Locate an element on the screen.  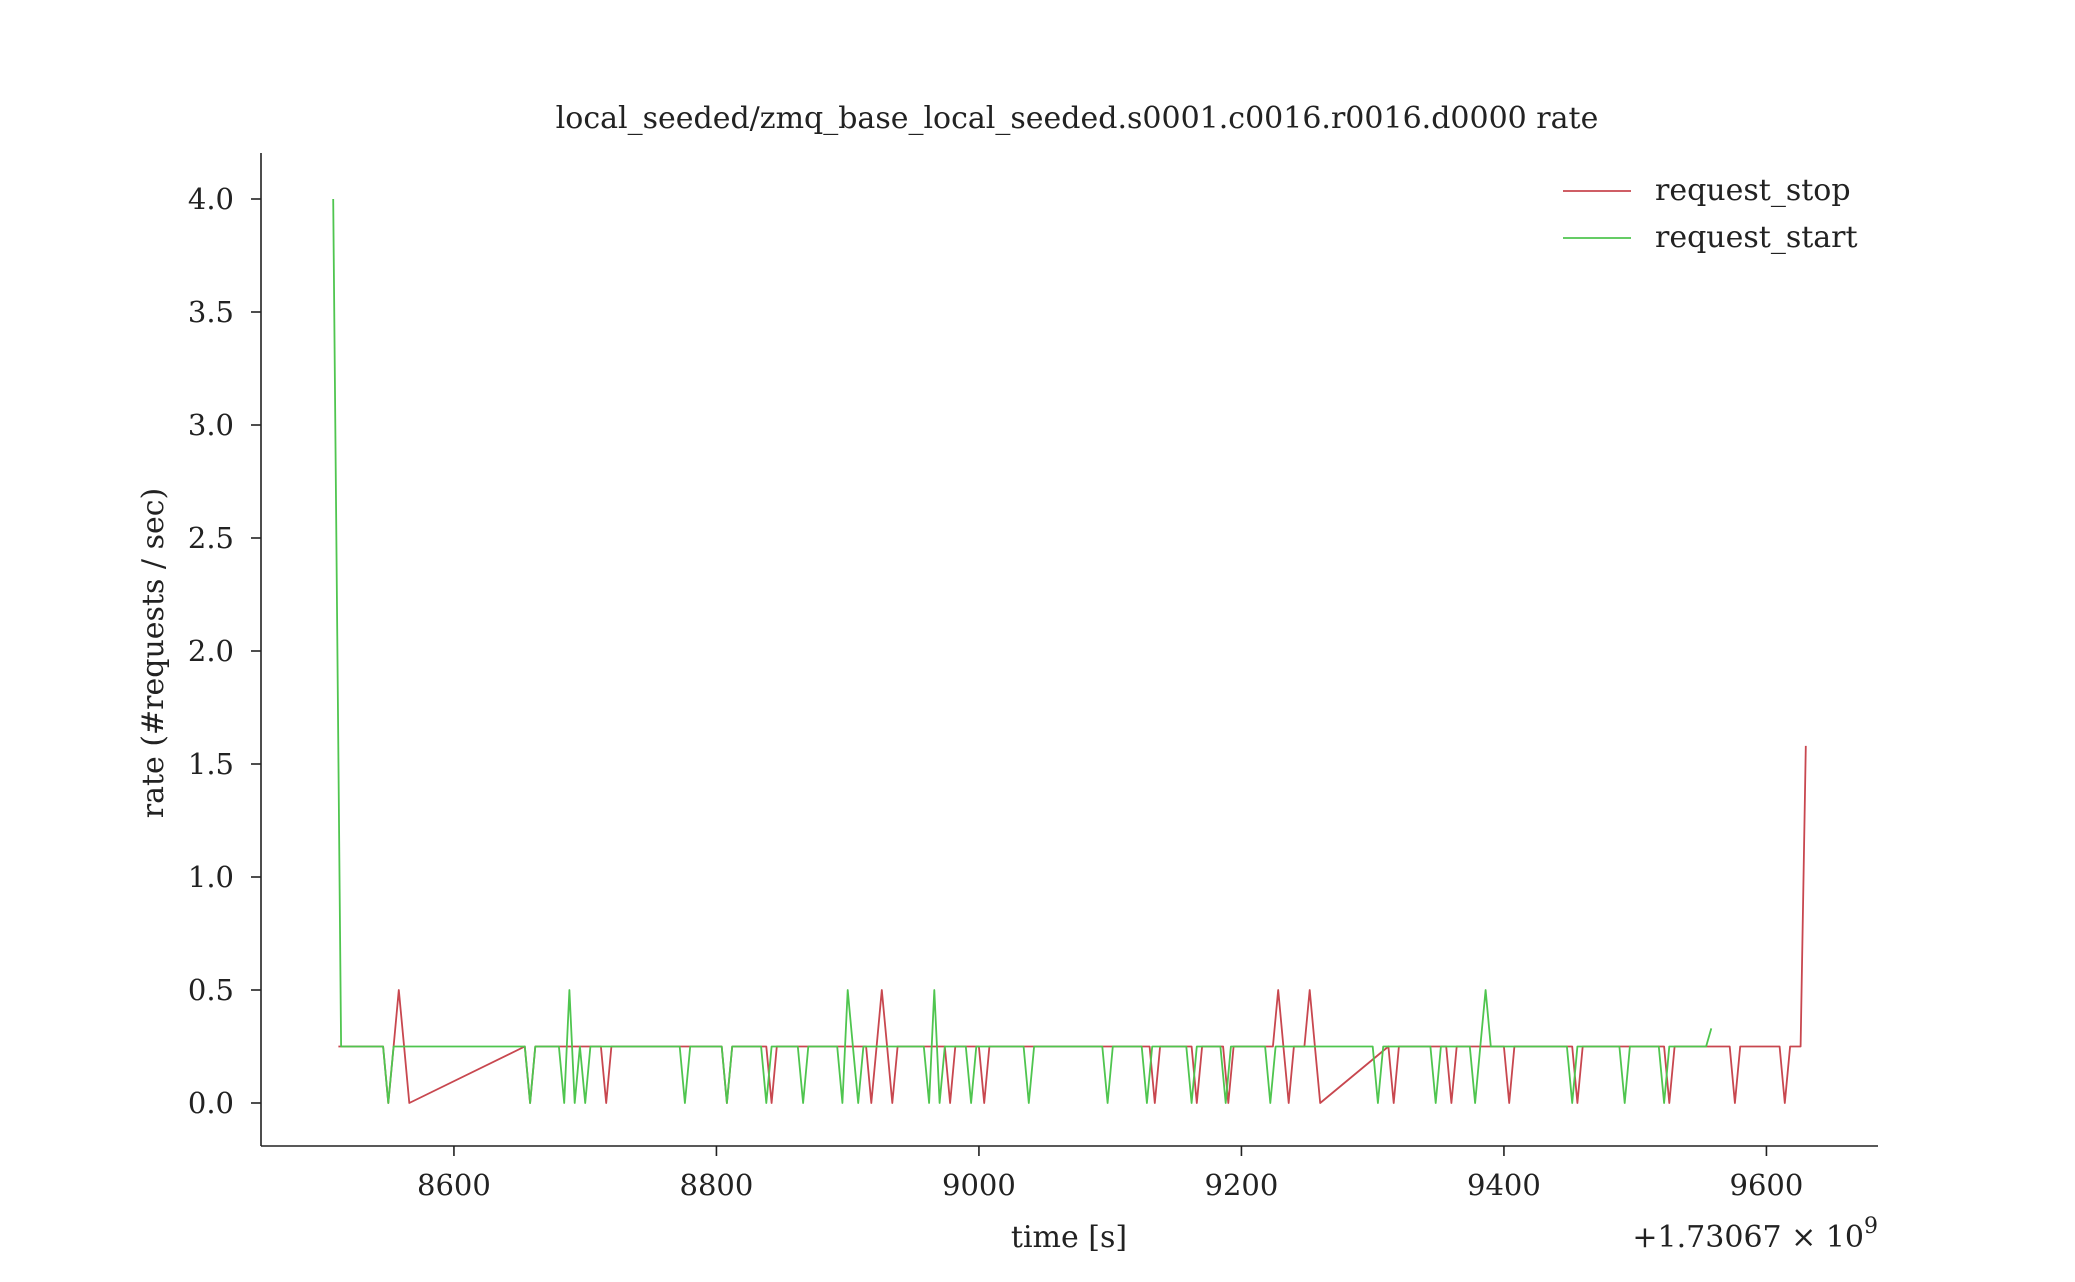
y-tick-label: 0.0 is located at coordinates (211, 1103).